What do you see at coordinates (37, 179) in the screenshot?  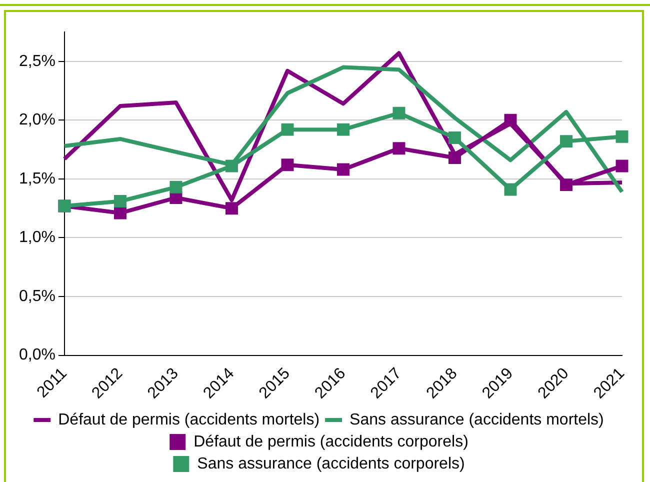 I see `y-tick-label: 1,5%` at bounding box center [37, 179].